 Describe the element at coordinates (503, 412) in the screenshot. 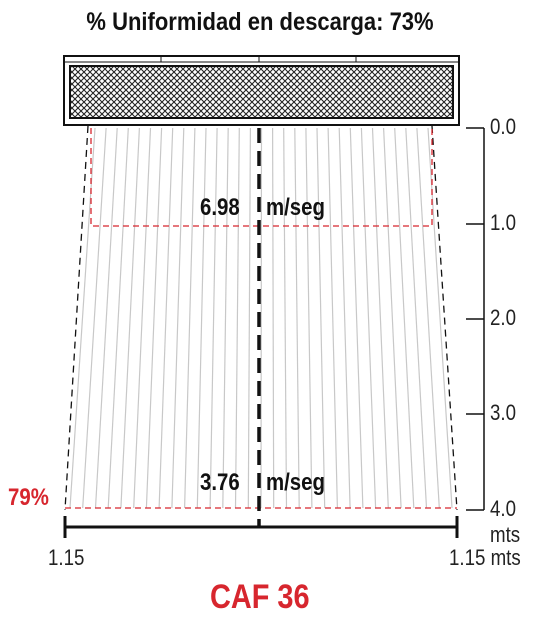

I see `distance-tick-label-3: 3.0` at that location.